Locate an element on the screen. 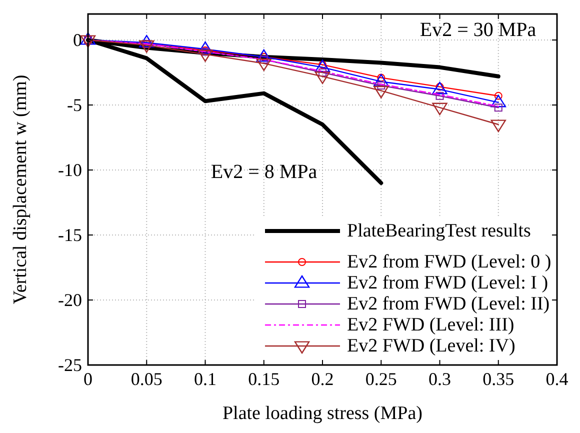 The width and height of the screenshot is (580, 433). x-tick-label: 0.35 is located at coordinates (498, 379).